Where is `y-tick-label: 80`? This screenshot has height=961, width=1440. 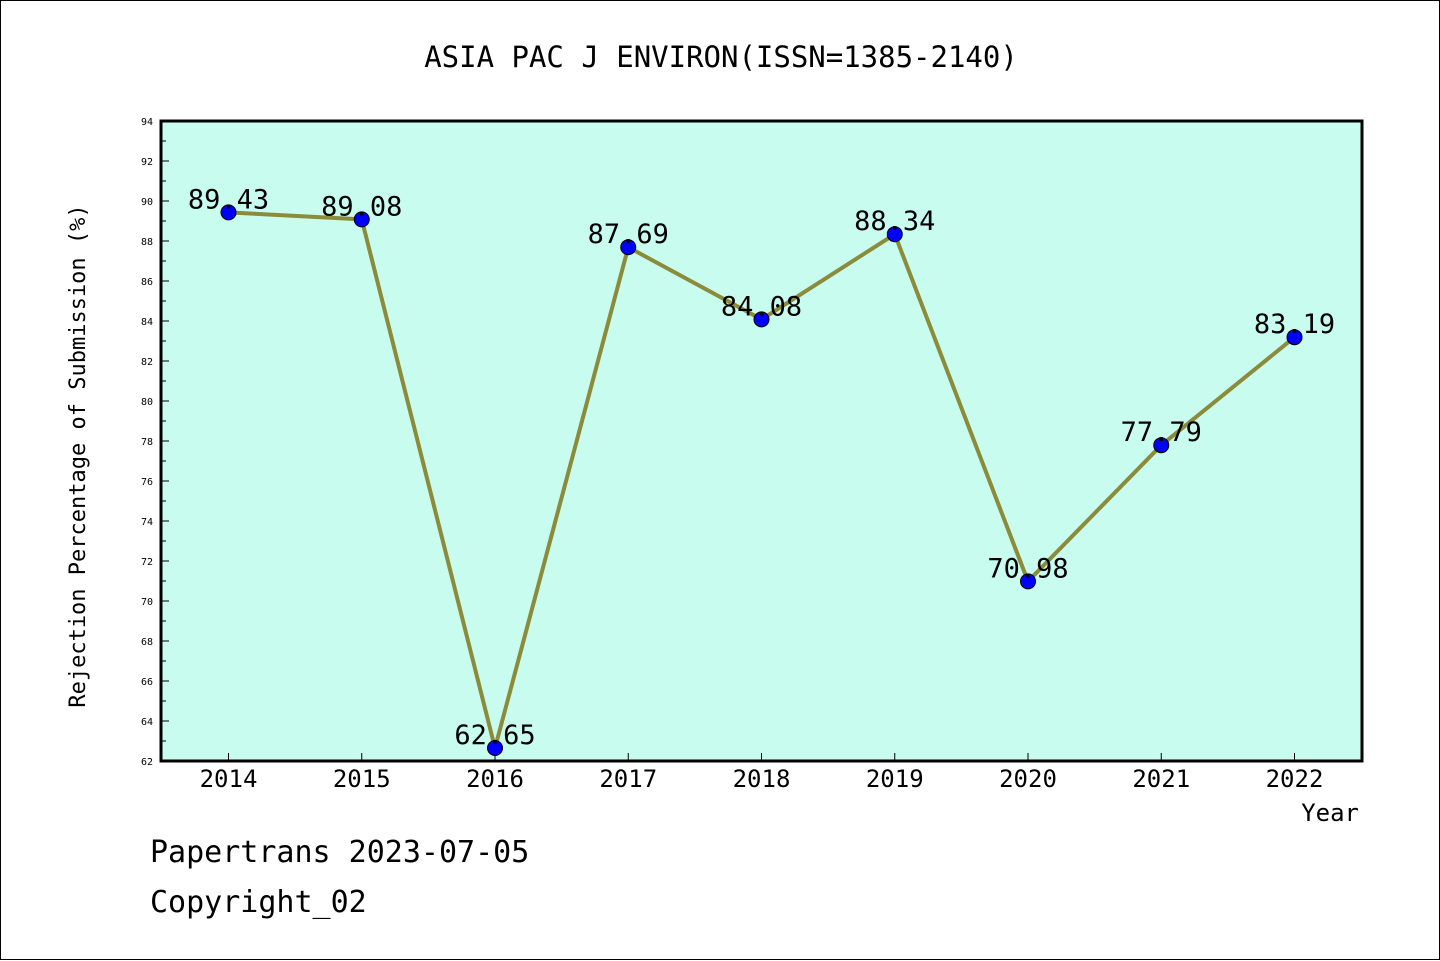
y-tick-label: 80 is located at coordinates (147, 402).